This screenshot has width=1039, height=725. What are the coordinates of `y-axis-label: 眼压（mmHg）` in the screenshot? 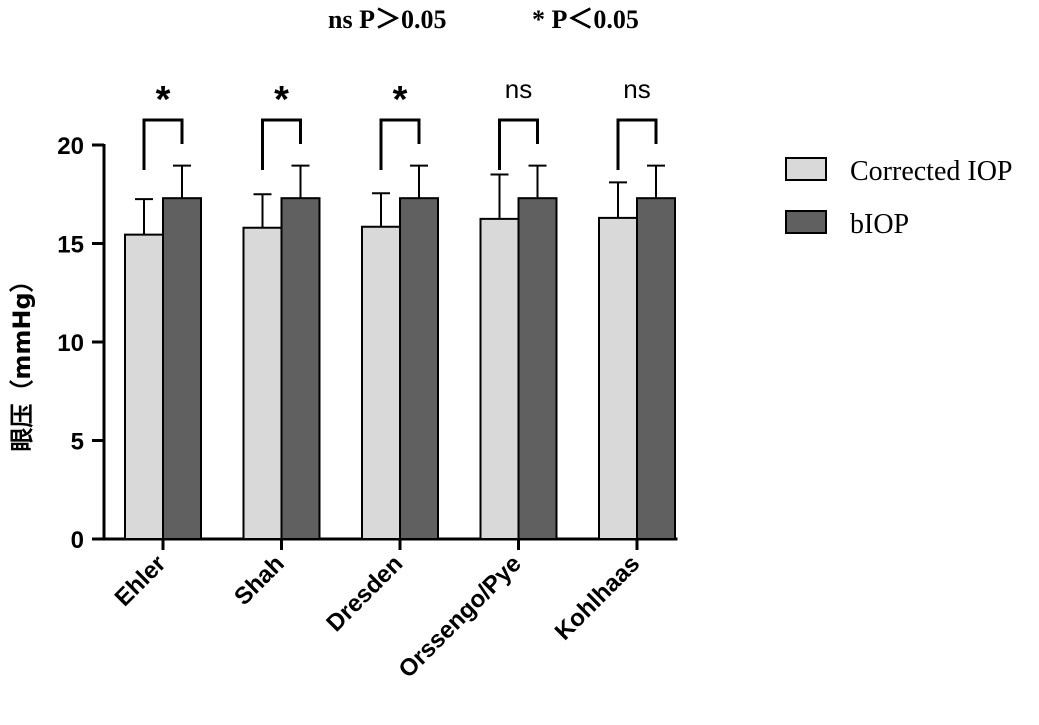 It's located at (22, 359).